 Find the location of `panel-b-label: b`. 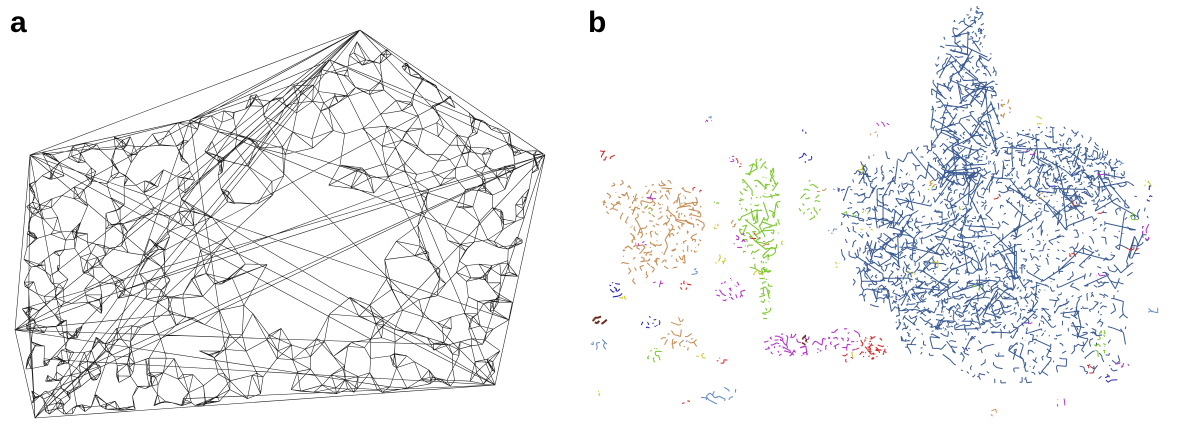

panel-b-label: b is located at coordinates (597, 22).